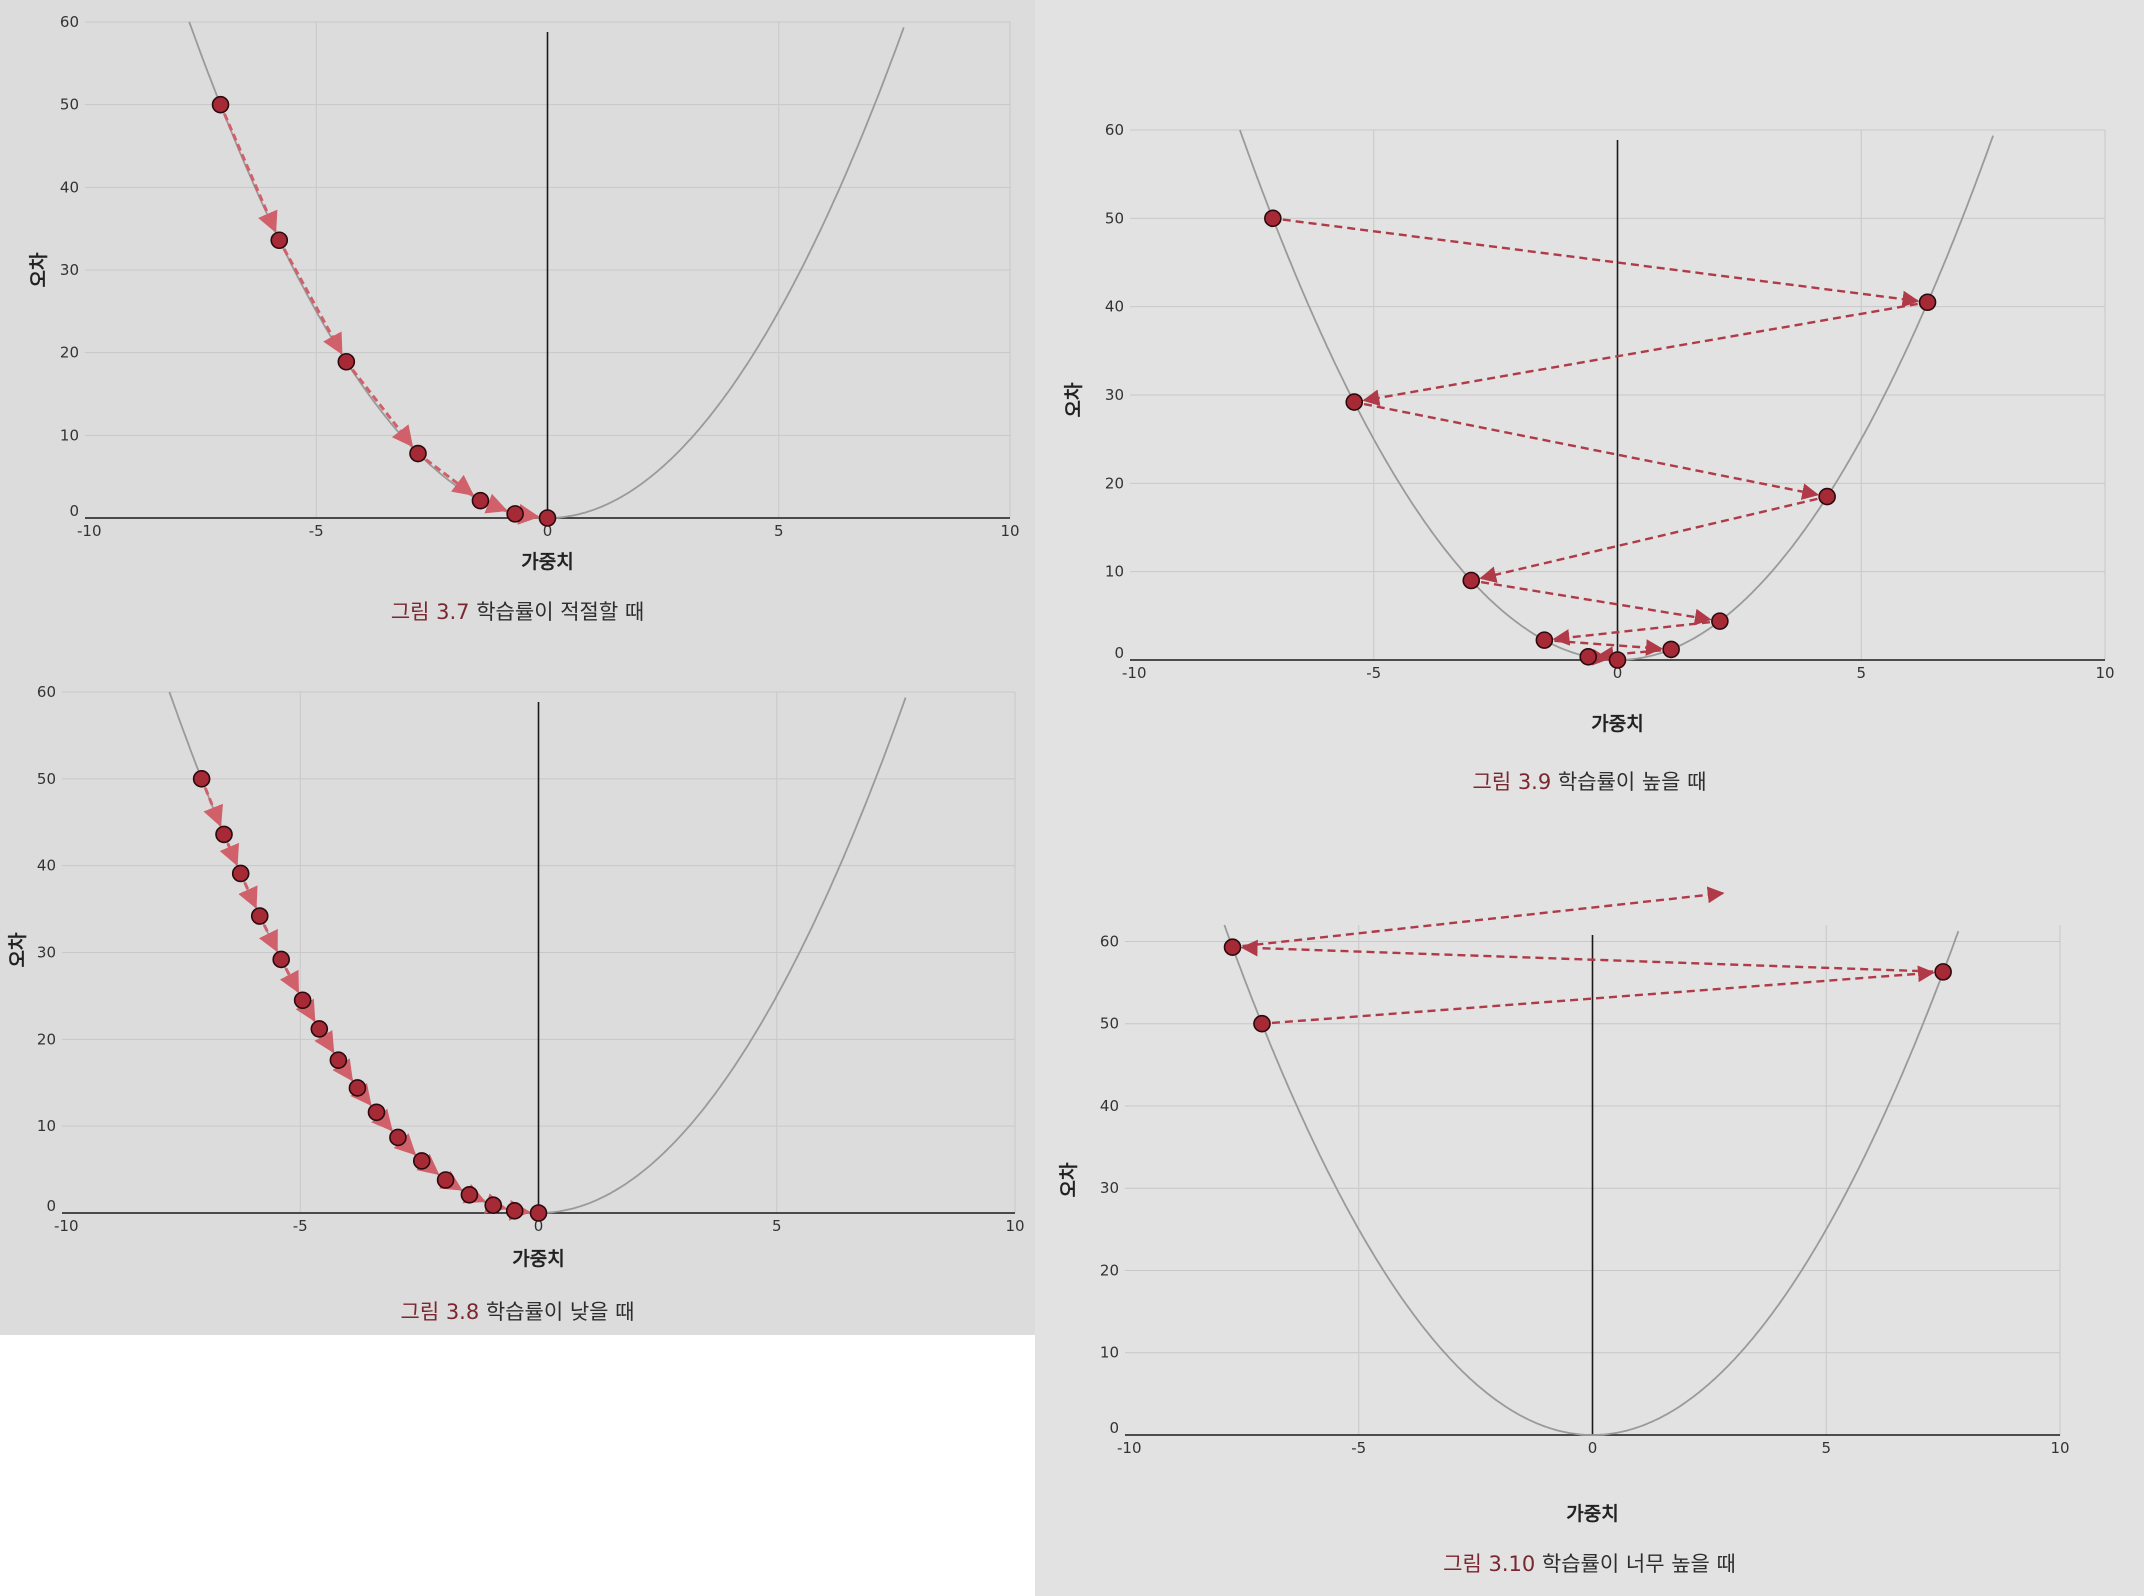 This screenshot has height=1596, width=2144. I want to click on caption-number: 그림 3.10, so click(1489, 1564).